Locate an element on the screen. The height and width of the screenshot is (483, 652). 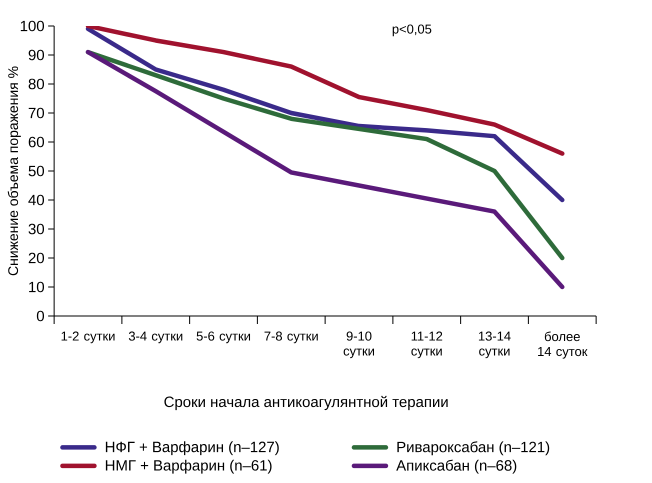
y-tick-label: 40 is located at coordinates (36, 200).